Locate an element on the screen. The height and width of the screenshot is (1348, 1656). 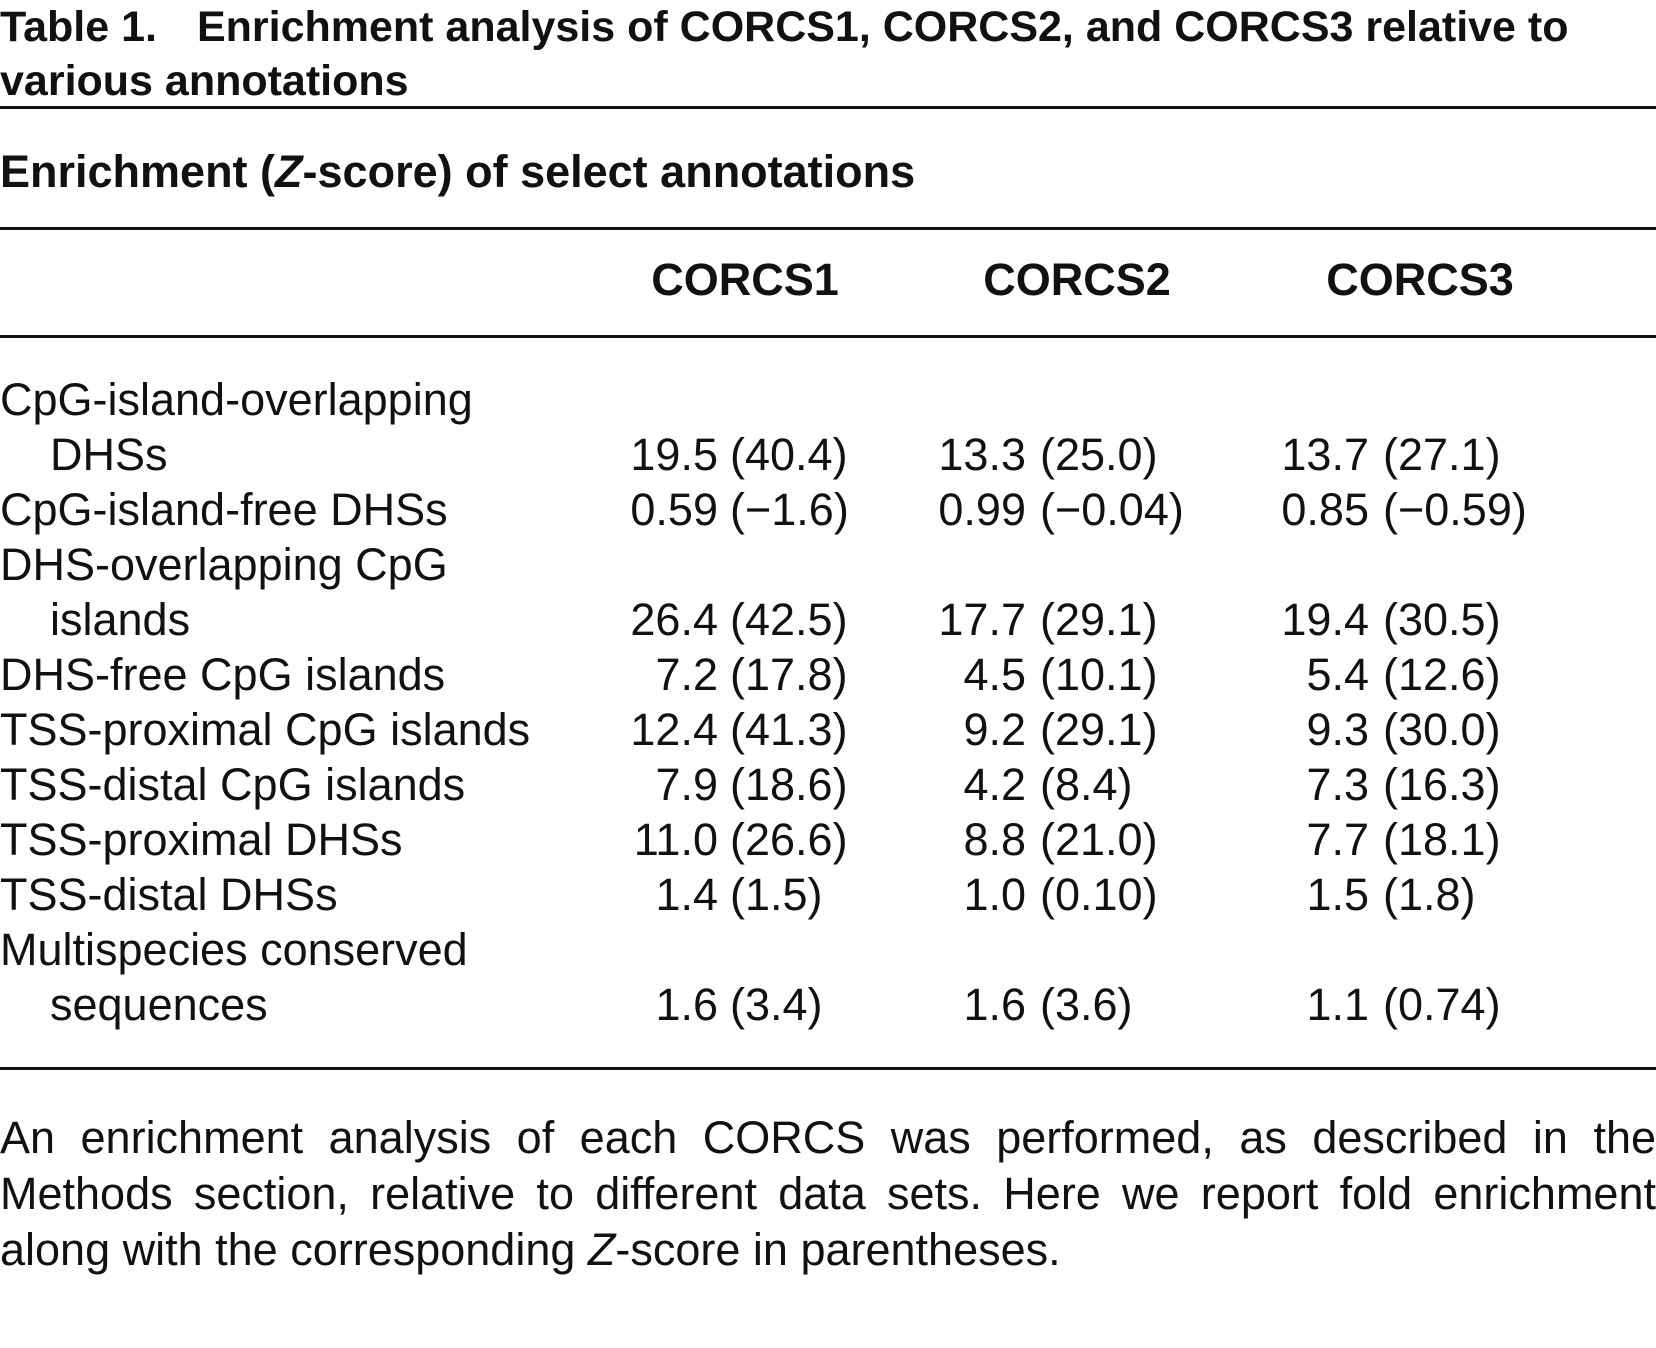
z-score: (10.1) is located at coordinates (1099, 674).